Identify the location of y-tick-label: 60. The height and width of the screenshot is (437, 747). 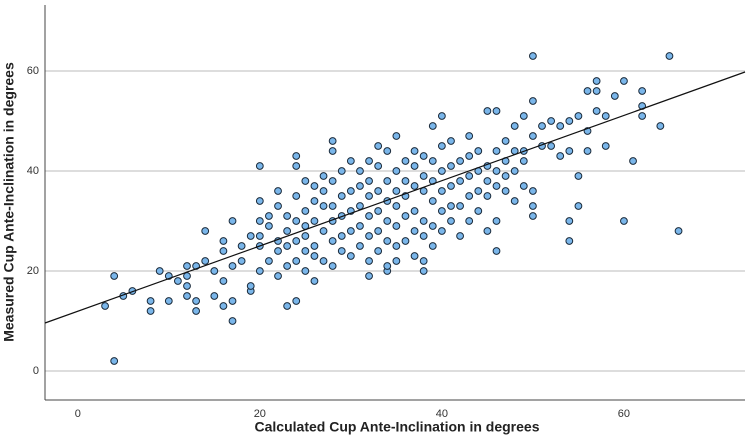
(33, 71).